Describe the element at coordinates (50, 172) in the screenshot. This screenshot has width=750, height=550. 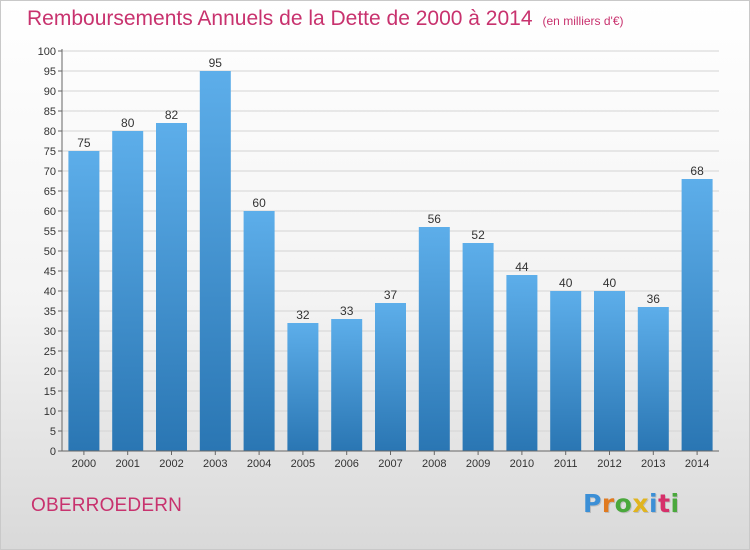
I see `y-tick-label: 70` at that location.